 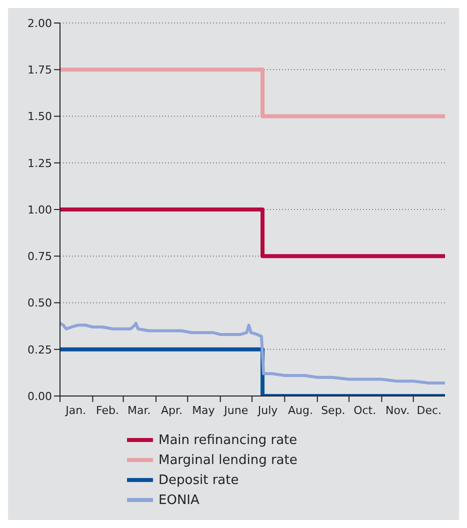 What do you see at coordinates (40, 209) in the screenshot?
I see `y-tick-label: 1.00` at bounding box center [40, 209].